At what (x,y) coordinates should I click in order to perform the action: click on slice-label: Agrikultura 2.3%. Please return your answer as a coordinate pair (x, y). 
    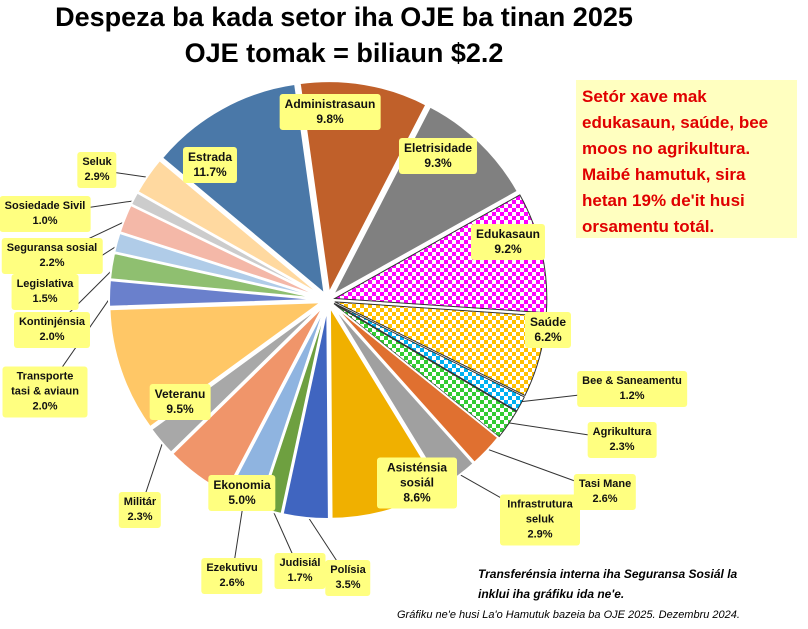
    Looking at the image, I should click on (622, 440).